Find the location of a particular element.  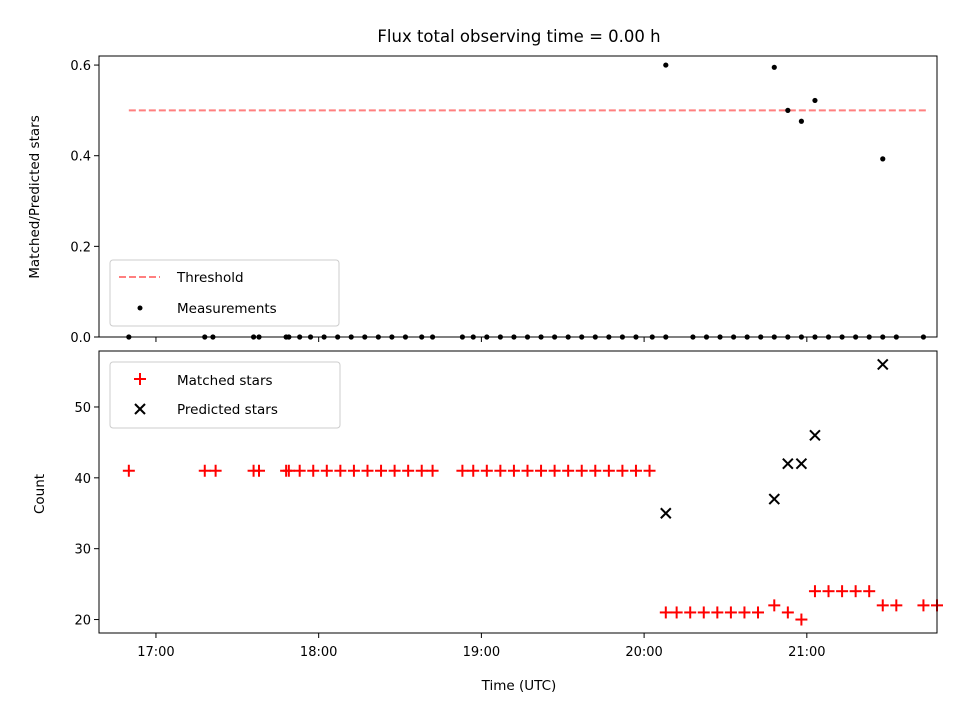

bottom-legend: Matched stars Predicted stars is located at coordinates (225, 395).